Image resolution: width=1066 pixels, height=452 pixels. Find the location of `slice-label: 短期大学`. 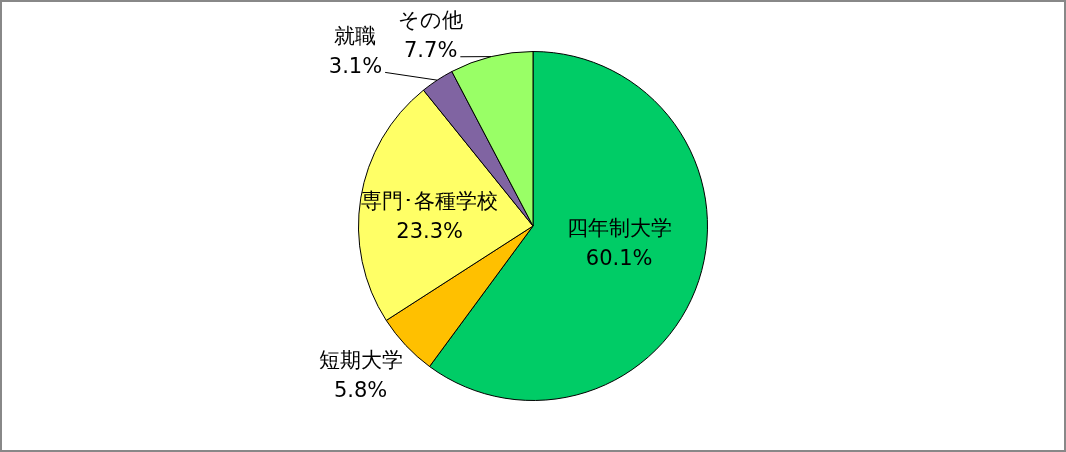

slice-label: 短期大学 is located at coordinates (360, 359).